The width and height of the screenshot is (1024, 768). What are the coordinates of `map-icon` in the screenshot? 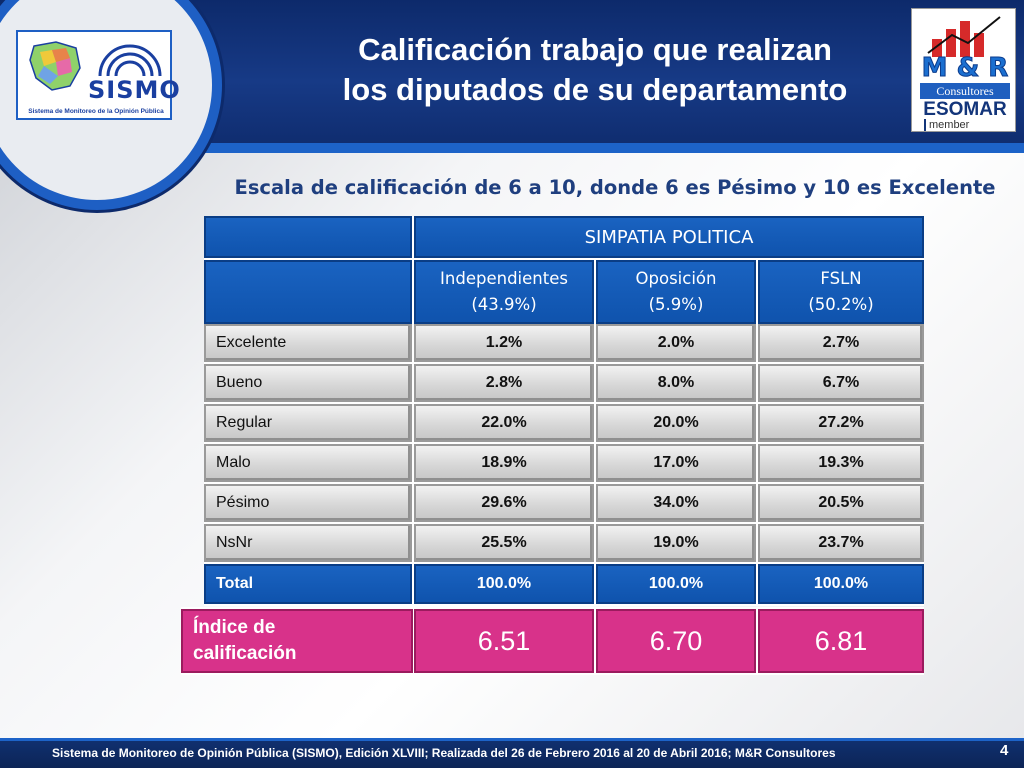 It's located at (55, 66).